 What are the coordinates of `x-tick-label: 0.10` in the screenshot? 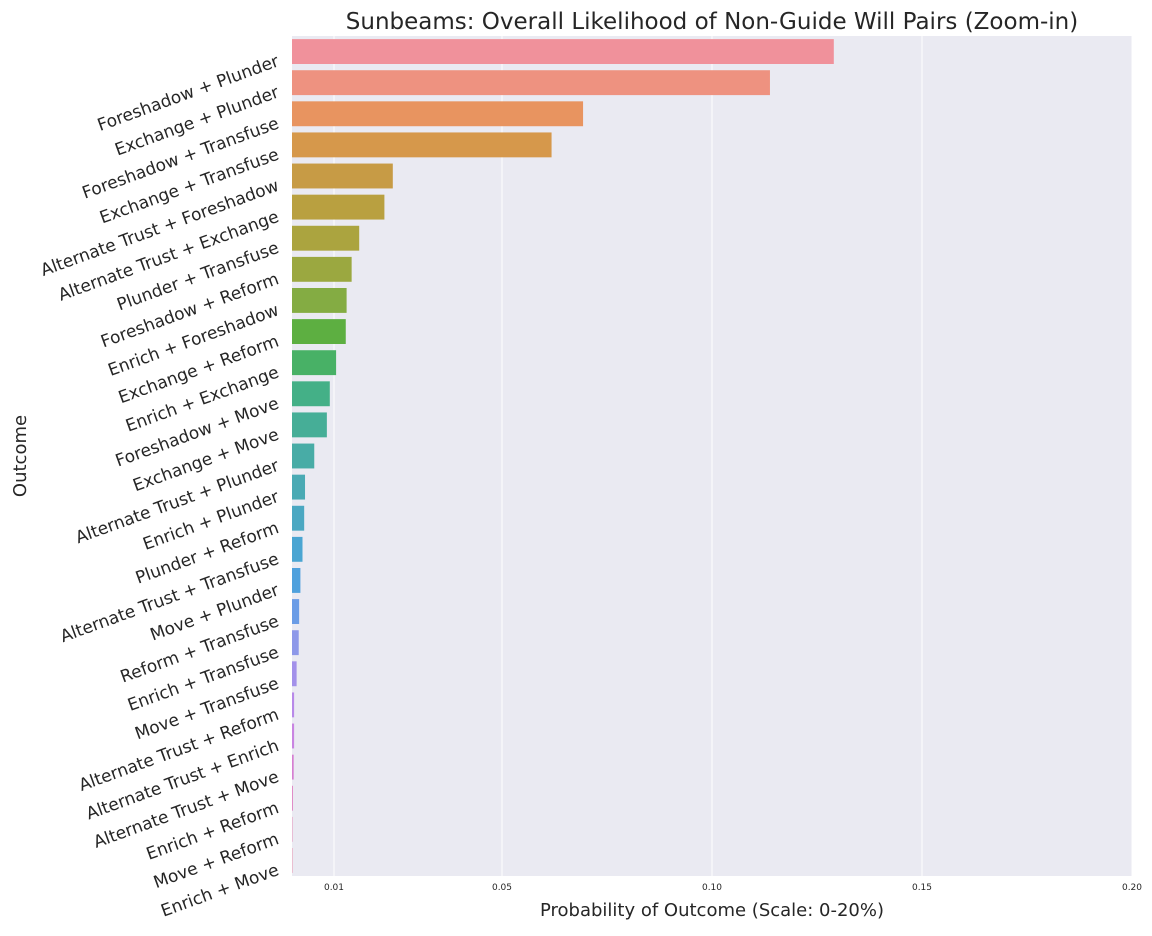 It's located at (712, 888).